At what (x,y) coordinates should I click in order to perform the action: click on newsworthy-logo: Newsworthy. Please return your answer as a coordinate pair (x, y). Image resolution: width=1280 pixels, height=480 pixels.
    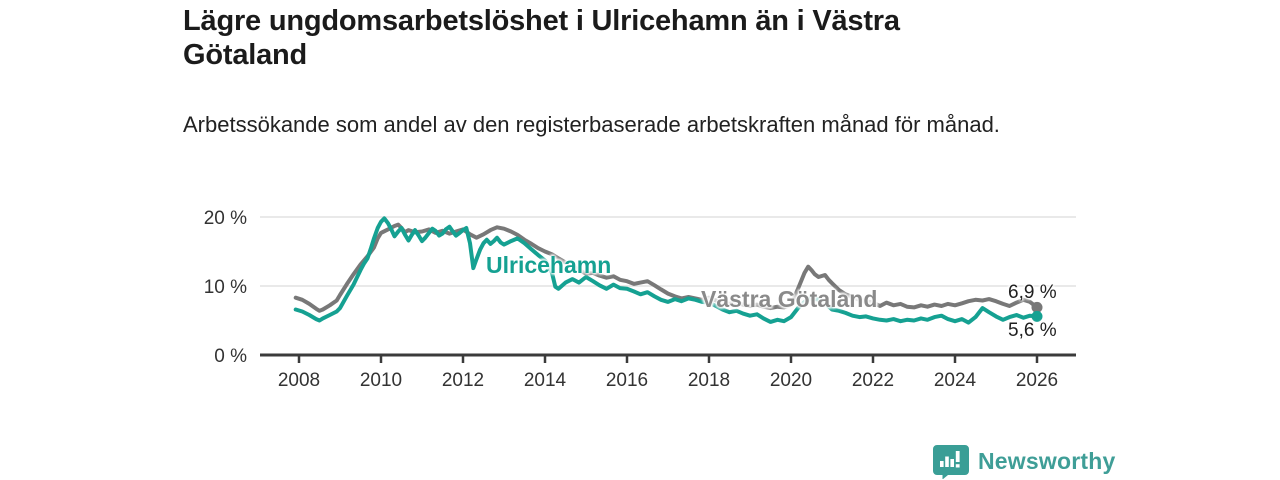
    Looking at the image, I should click on (1024, 461).